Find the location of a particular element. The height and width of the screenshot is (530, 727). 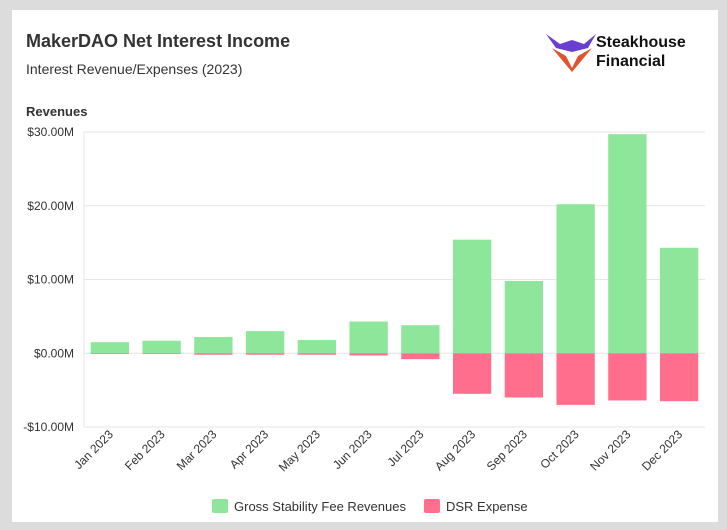

y-tick-label: $10.00M is located at coordinates (50, 280).